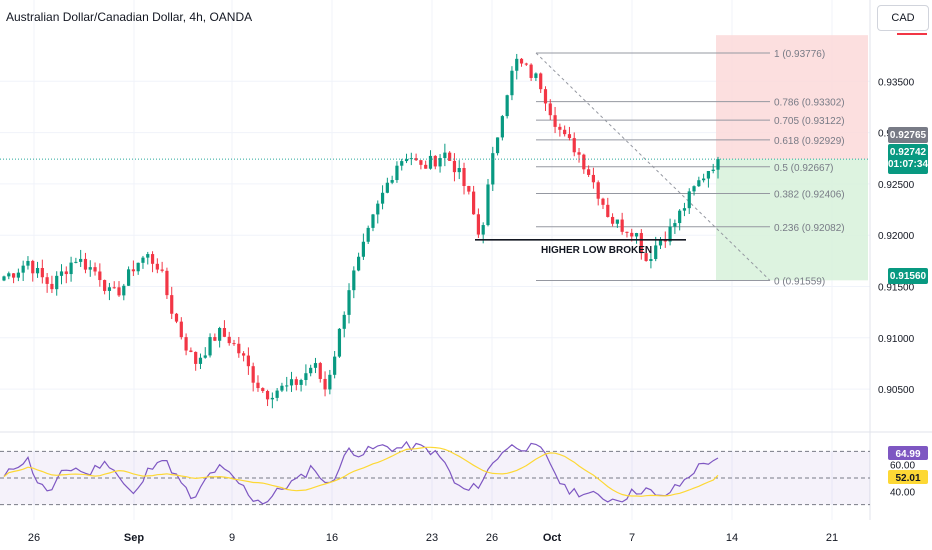 The height and width of the screenshot is (550, 932). I want to click on rsi-pane, so click(435, 473).